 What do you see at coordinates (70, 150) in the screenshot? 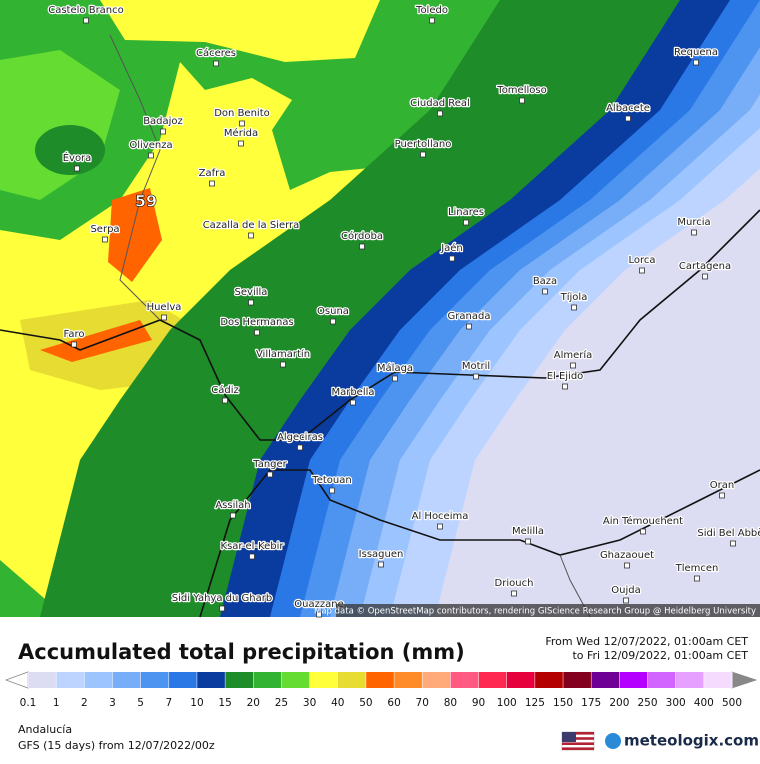
I see `precip-area` at bounding box center [70, 150].